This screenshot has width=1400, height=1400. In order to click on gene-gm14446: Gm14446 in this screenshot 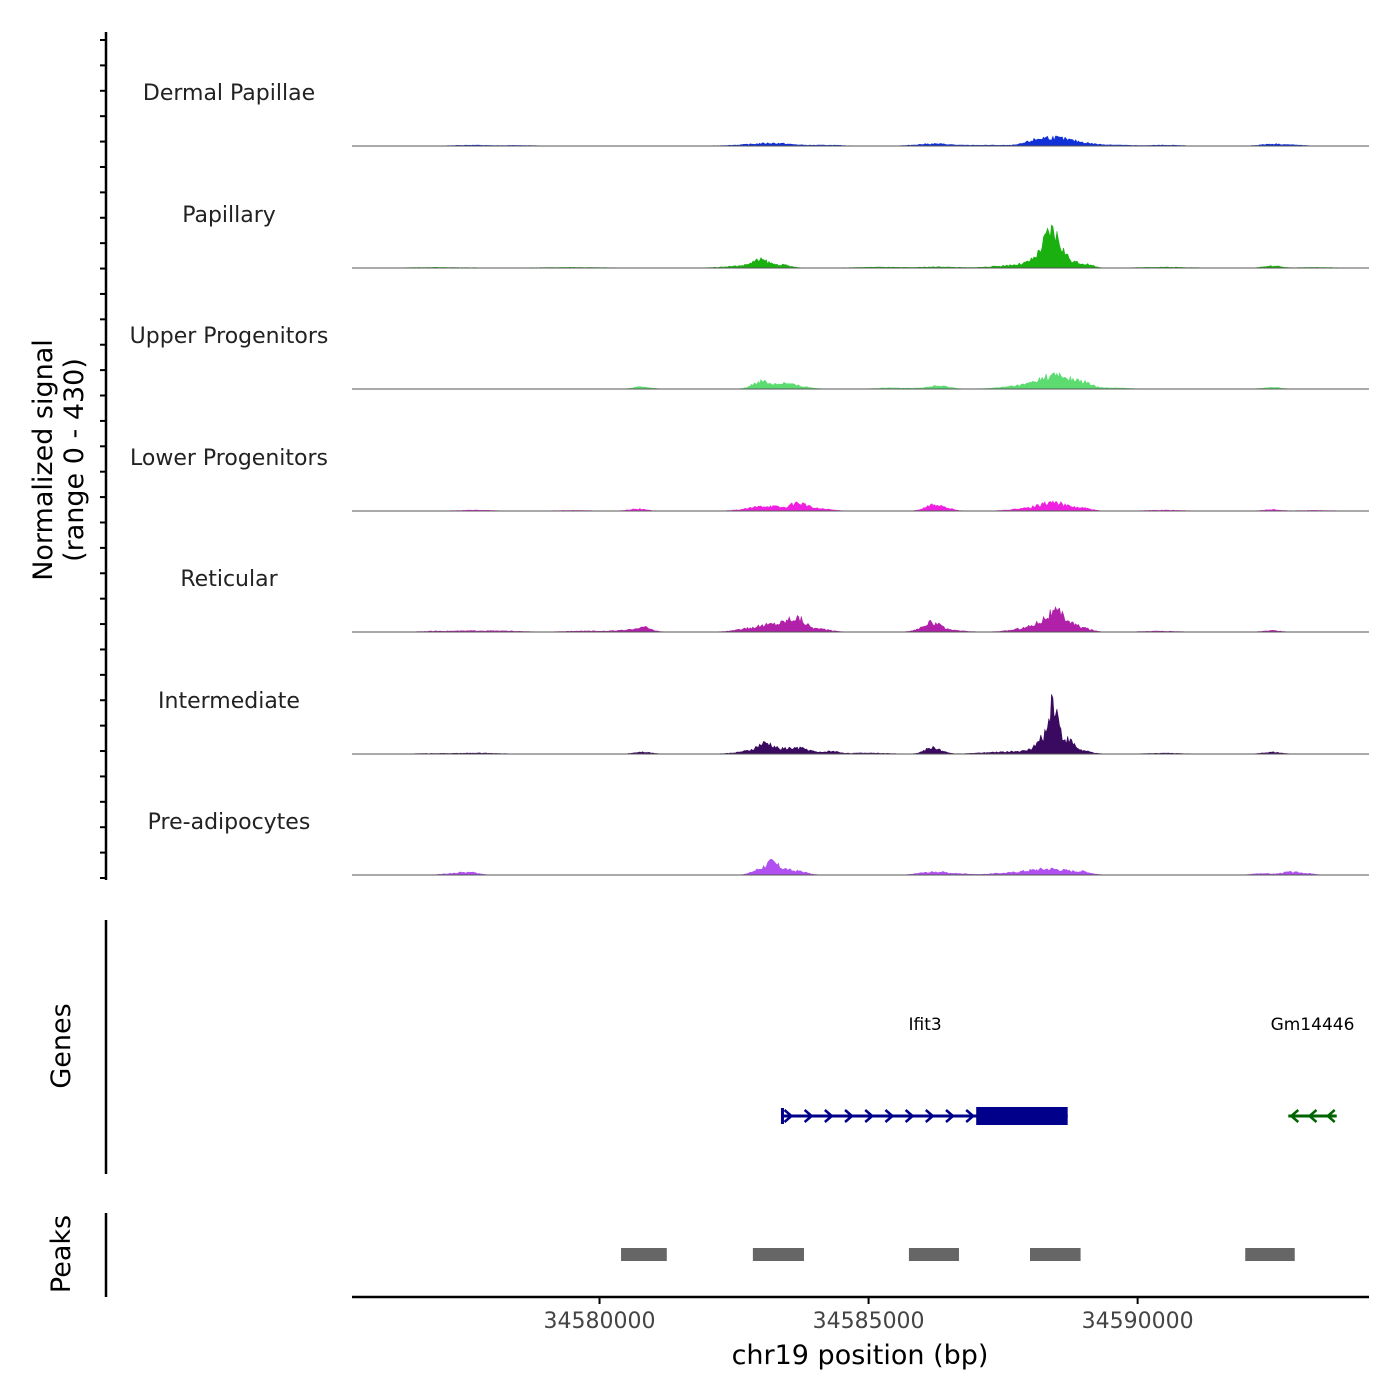, I will do `click(1313, 1069)`.